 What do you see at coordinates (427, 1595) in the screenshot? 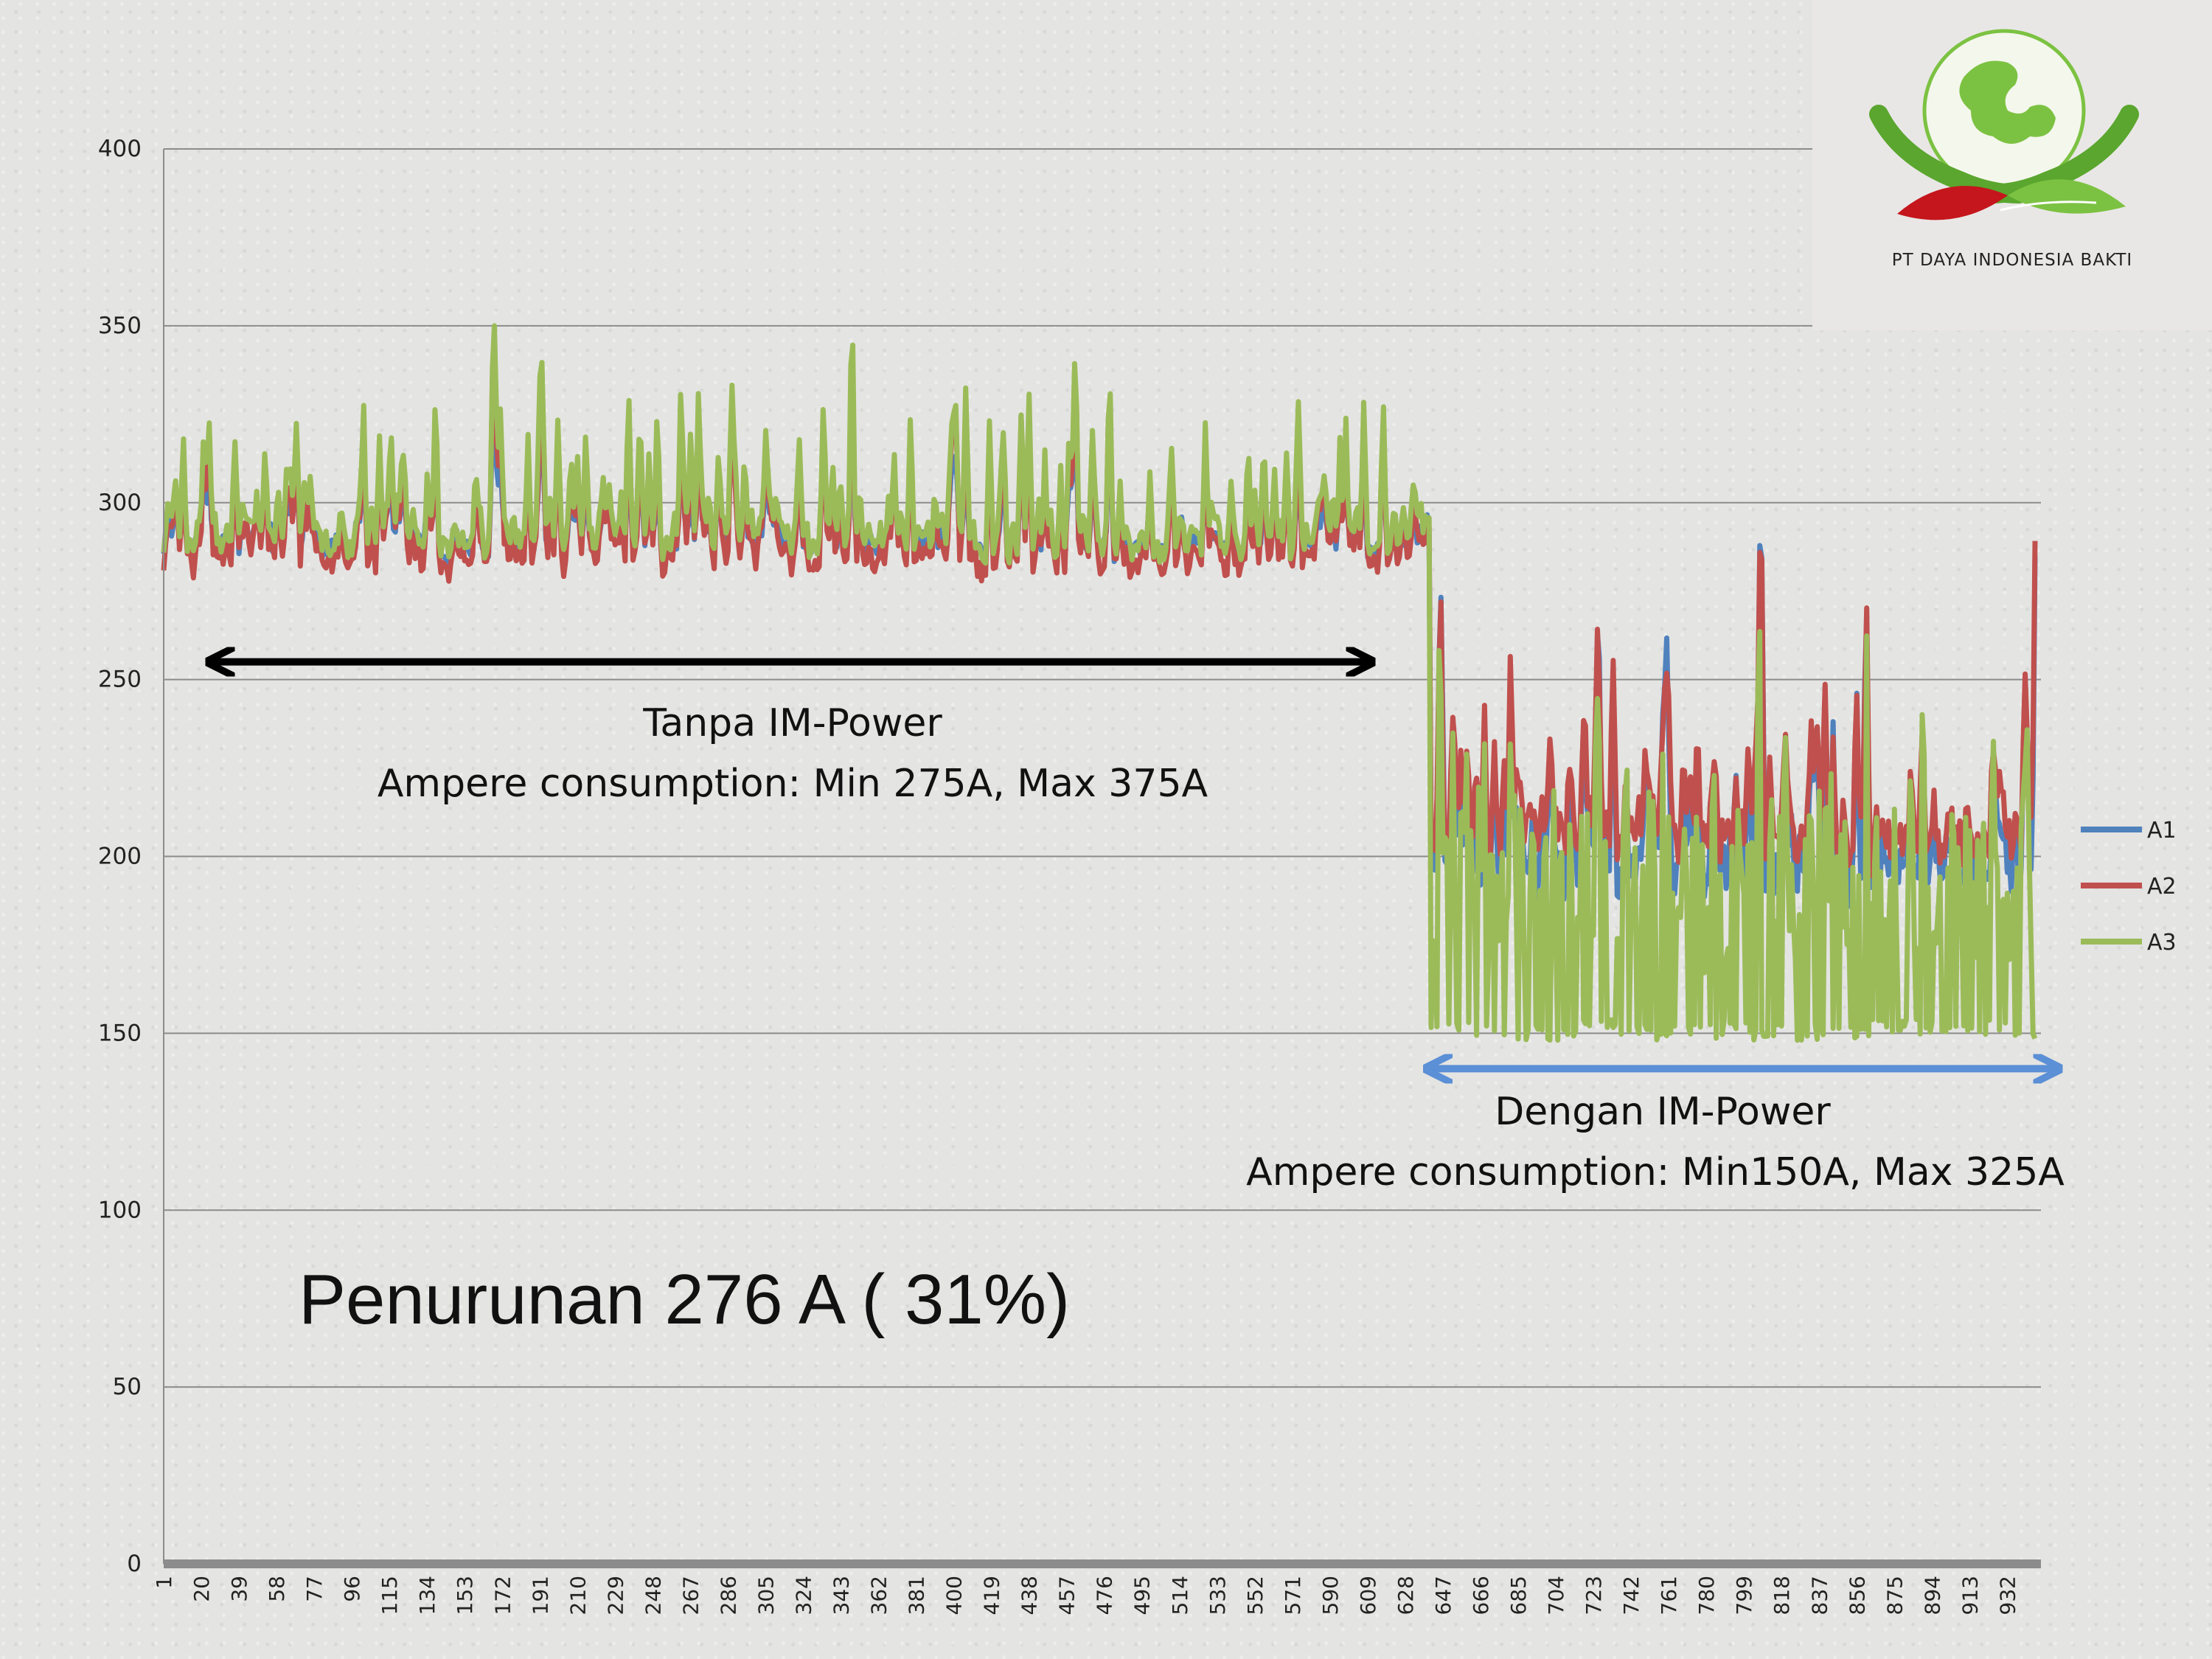
I see `x-tick-label: 134` at bounding box center [427, 1595].